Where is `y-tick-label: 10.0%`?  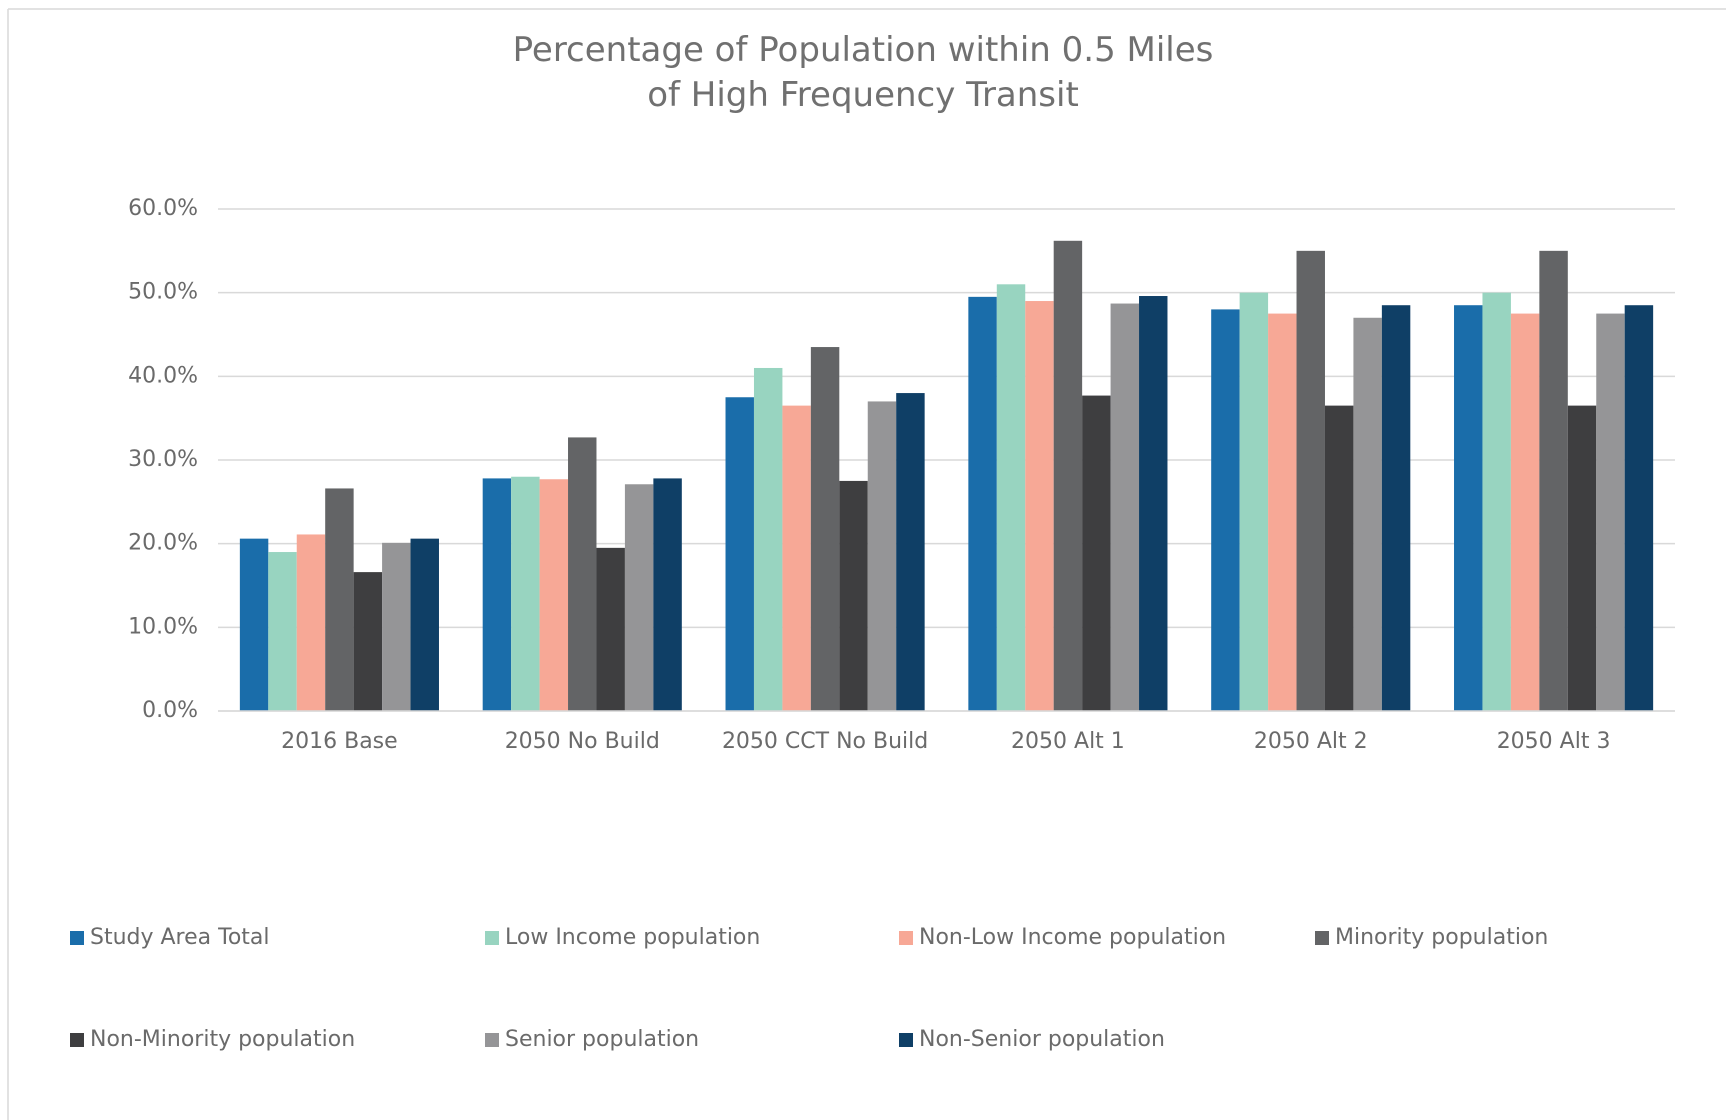
y-tick-label: 10.0% is located at coordinates (163, 626).